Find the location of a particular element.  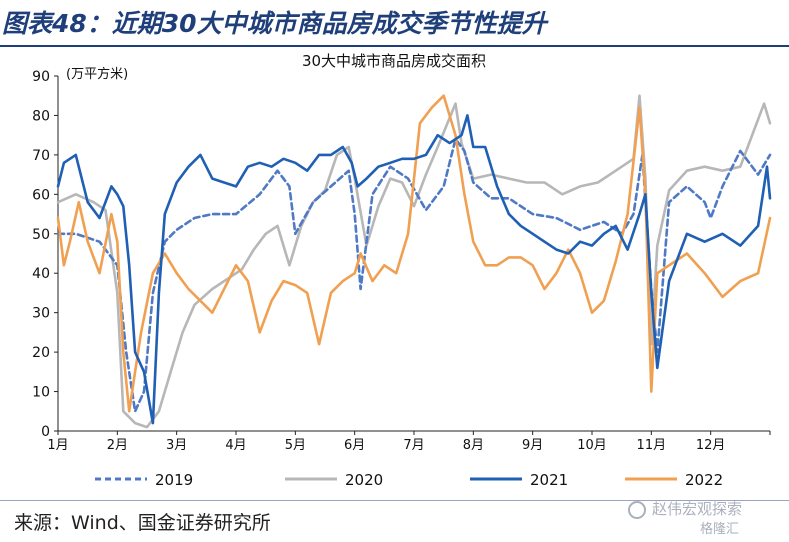

x-tick-label: 1月 is located at coordinates (57, 445).